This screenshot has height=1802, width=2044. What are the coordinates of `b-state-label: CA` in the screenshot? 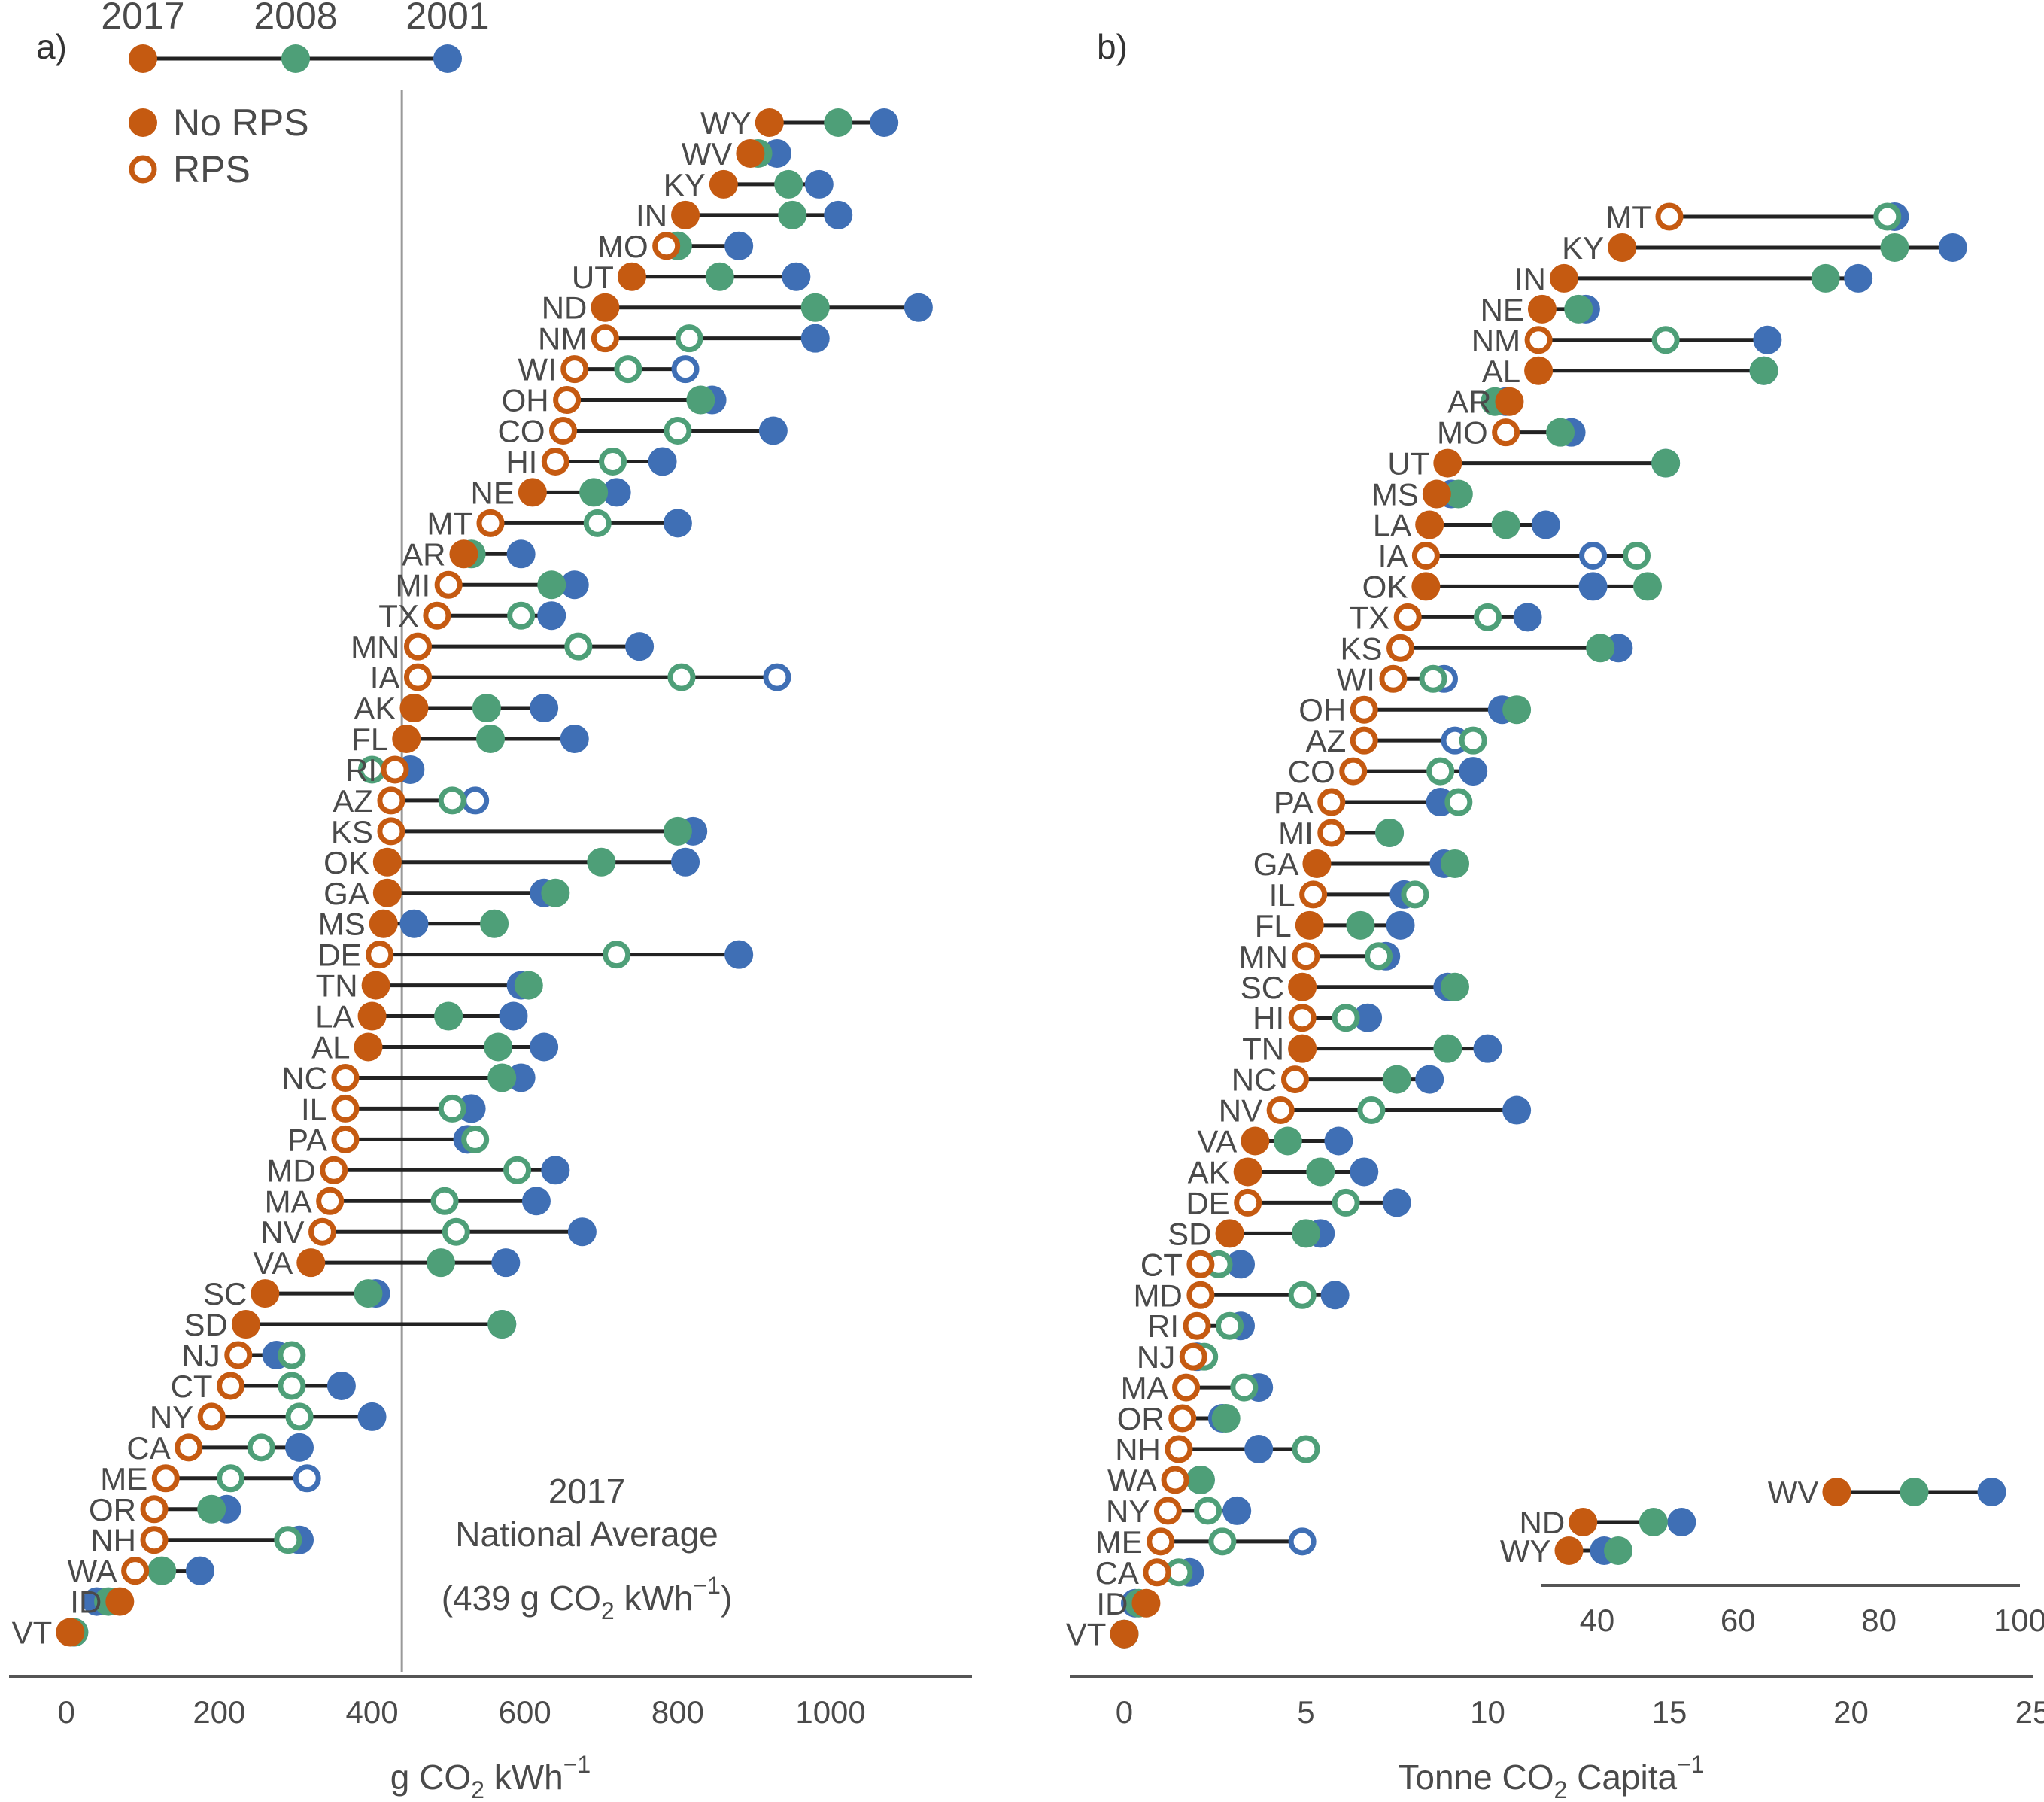 It's located at (1117, 1573).